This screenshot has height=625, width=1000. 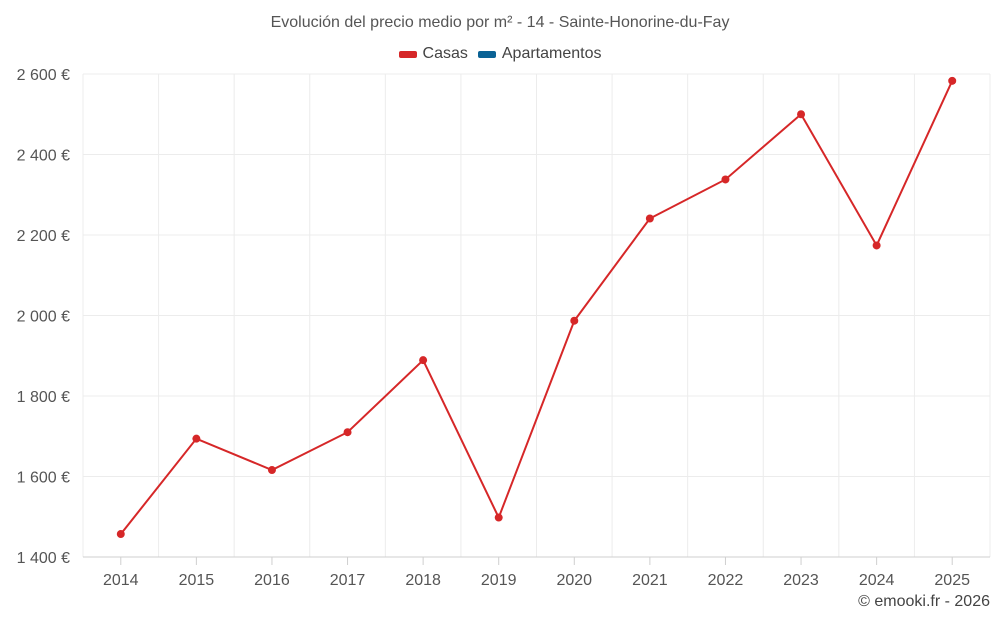 I want to click on legend-label-apartamentos: Apartamentos, so click(x=551, y=53).